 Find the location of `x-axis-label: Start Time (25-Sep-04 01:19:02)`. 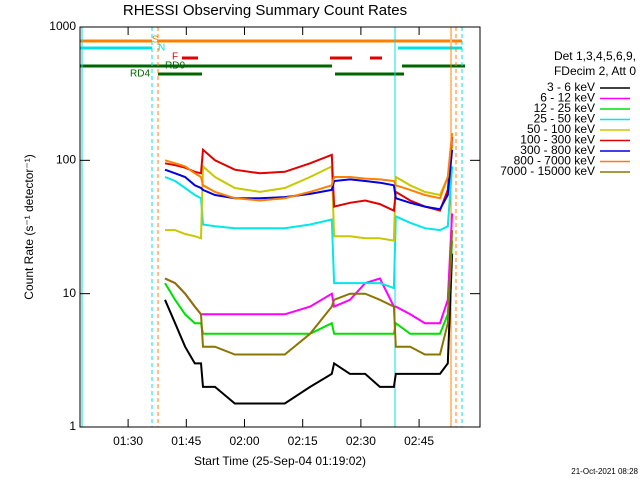

x-axis-label: Start Time (25-Sep-04 01:19:02) is located at coordinates (280, 461).